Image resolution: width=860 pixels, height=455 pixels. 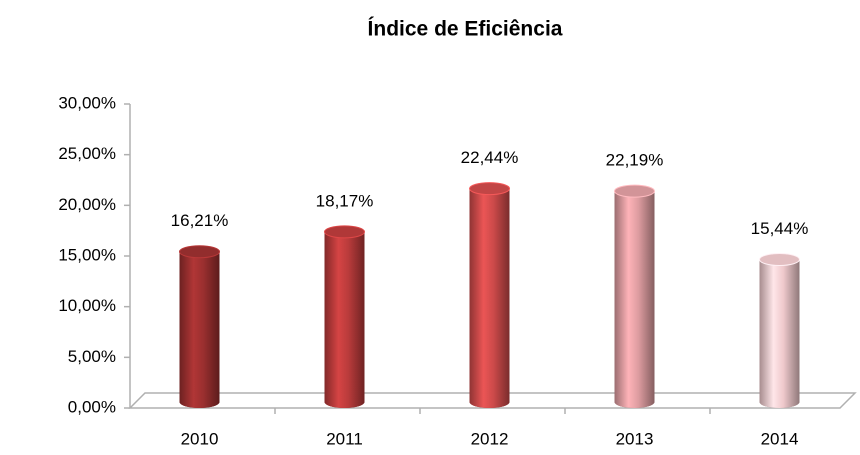 I want to click on x-tick-label: 2012, so click(x=490, y=438).